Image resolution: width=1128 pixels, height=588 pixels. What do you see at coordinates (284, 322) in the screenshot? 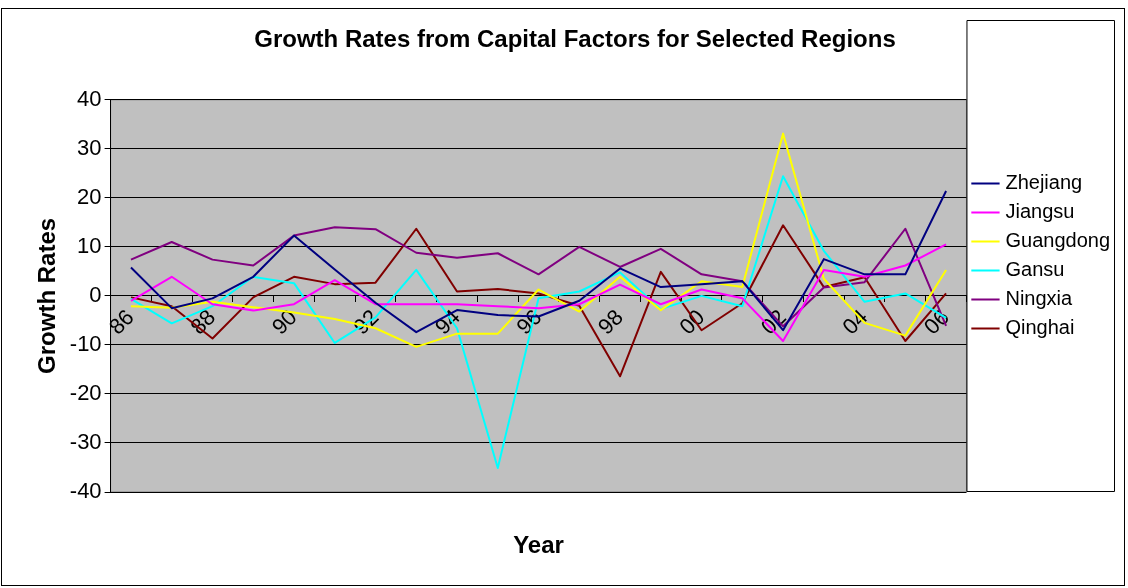
I see `x-tick-label: 90` at bounding box center [284, 322].